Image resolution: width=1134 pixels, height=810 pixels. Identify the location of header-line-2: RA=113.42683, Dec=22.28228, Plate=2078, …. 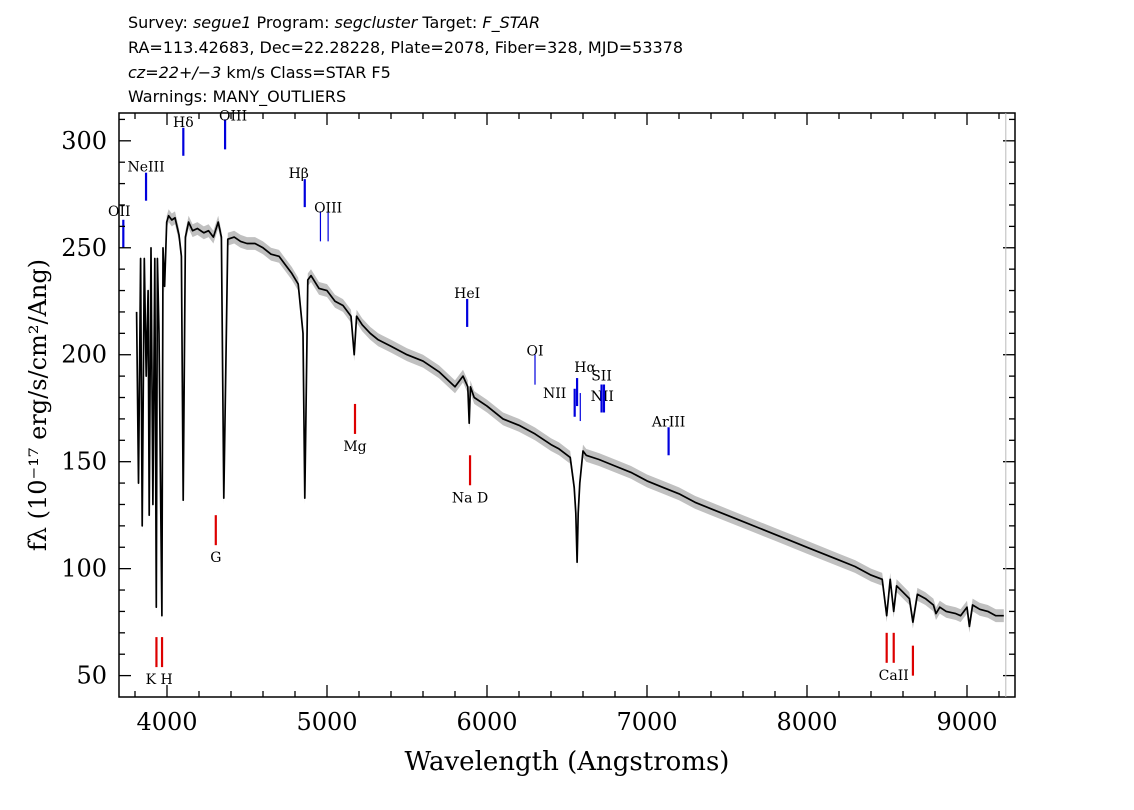
(406, 47).